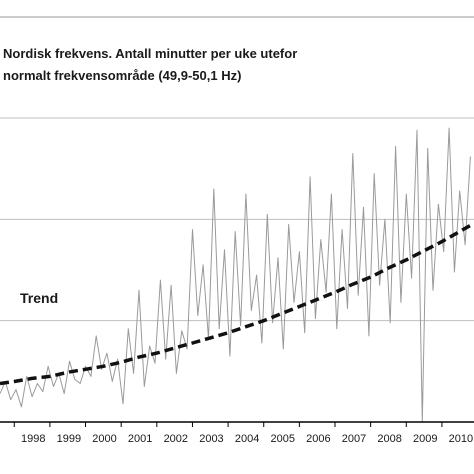 Image resolution: width=474 pixels, height=474 pixels. I want to click on x-tick-label-2009: 2009, so click(425, 439).